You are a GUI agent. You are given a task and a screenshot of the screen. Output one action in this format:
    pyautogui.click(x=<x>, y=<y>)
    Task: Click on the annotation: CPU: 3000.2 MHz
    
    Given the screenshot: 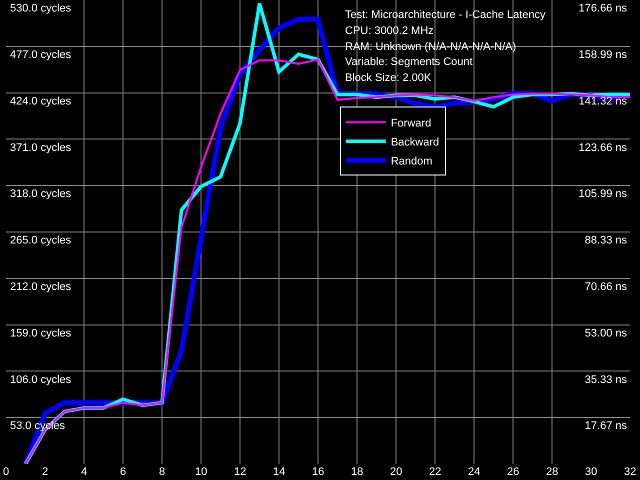 What is the action you would take?
    pyautogui.click(x=389, y=31)
    